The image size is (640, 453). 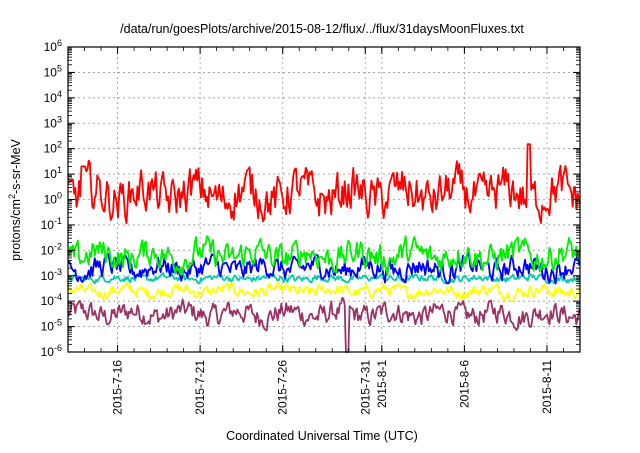 What do you see at coordinates (547, 387) in the screenshot?
I see `x-tick-label: 2015-8-11` at bounding box center [547, 387].